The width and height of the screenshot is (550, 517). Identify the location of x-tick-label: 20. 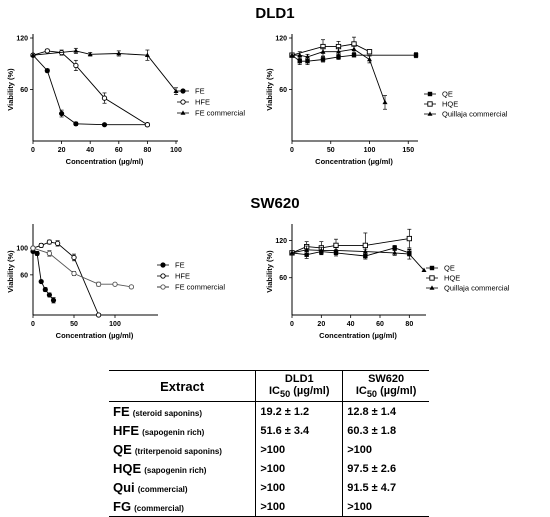
(321, 324).